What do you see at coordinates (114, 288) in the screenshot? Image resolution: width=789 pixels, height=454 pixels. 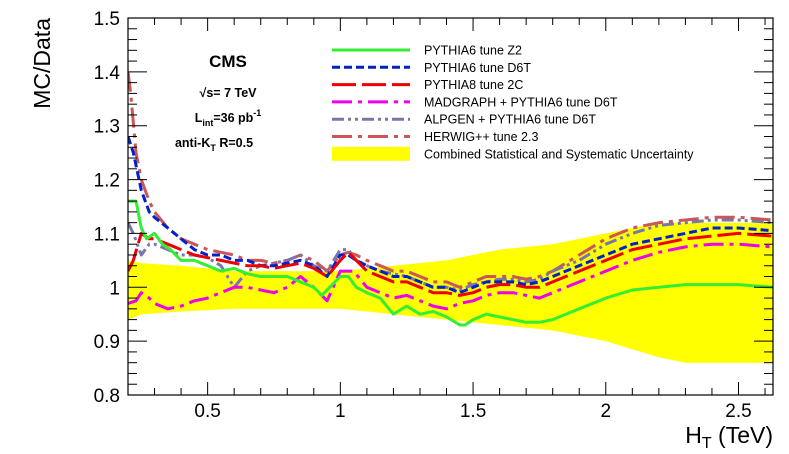 I see `y-tick-label: 1` at bounding box center [114, 288].